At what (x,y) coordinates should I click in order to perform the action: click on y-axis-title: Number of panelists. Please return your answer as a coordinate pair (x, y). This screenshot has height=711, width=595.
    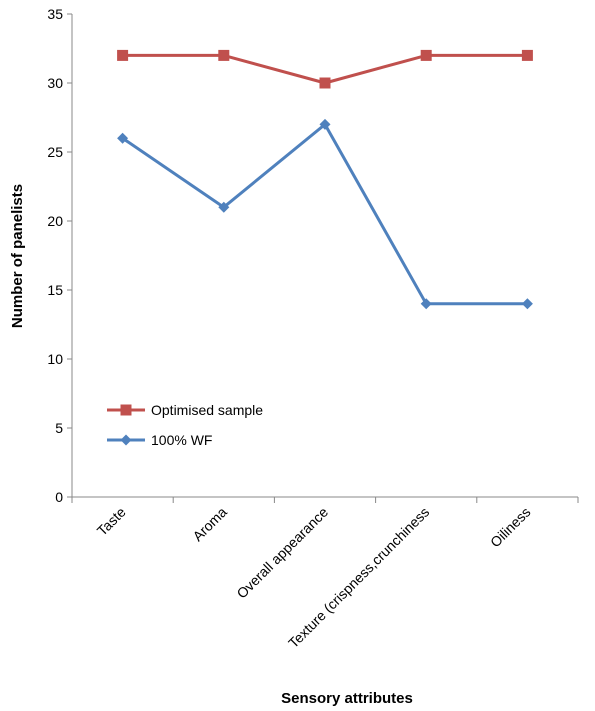
    Looking at the image, I should click on (17, 256).